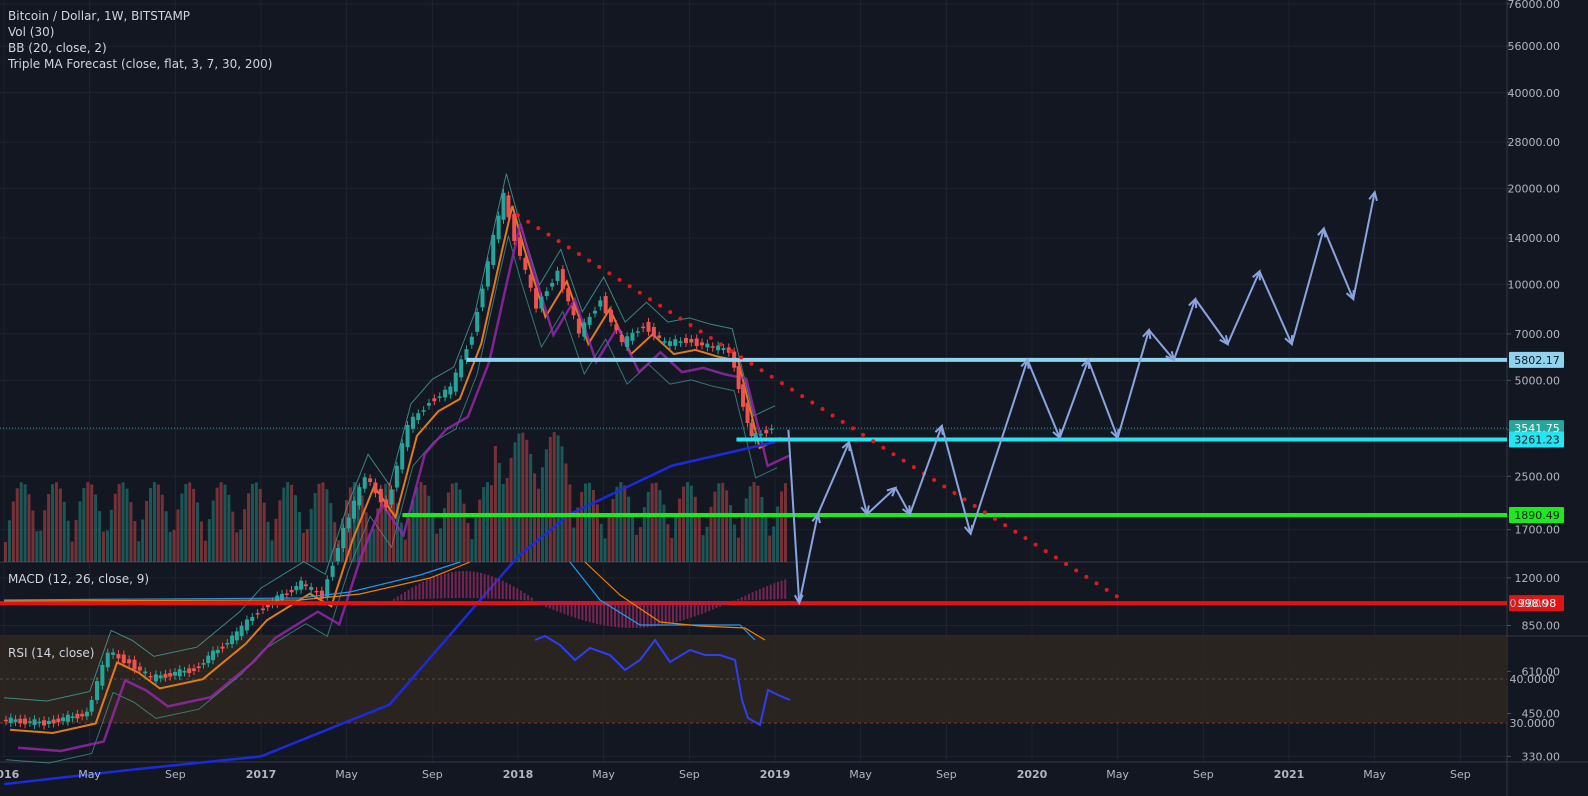  What do you see at coordinates (1460, 774) in the screenshot?
I see `time-tick-label: Sep` at bounding box center [1460, 774].